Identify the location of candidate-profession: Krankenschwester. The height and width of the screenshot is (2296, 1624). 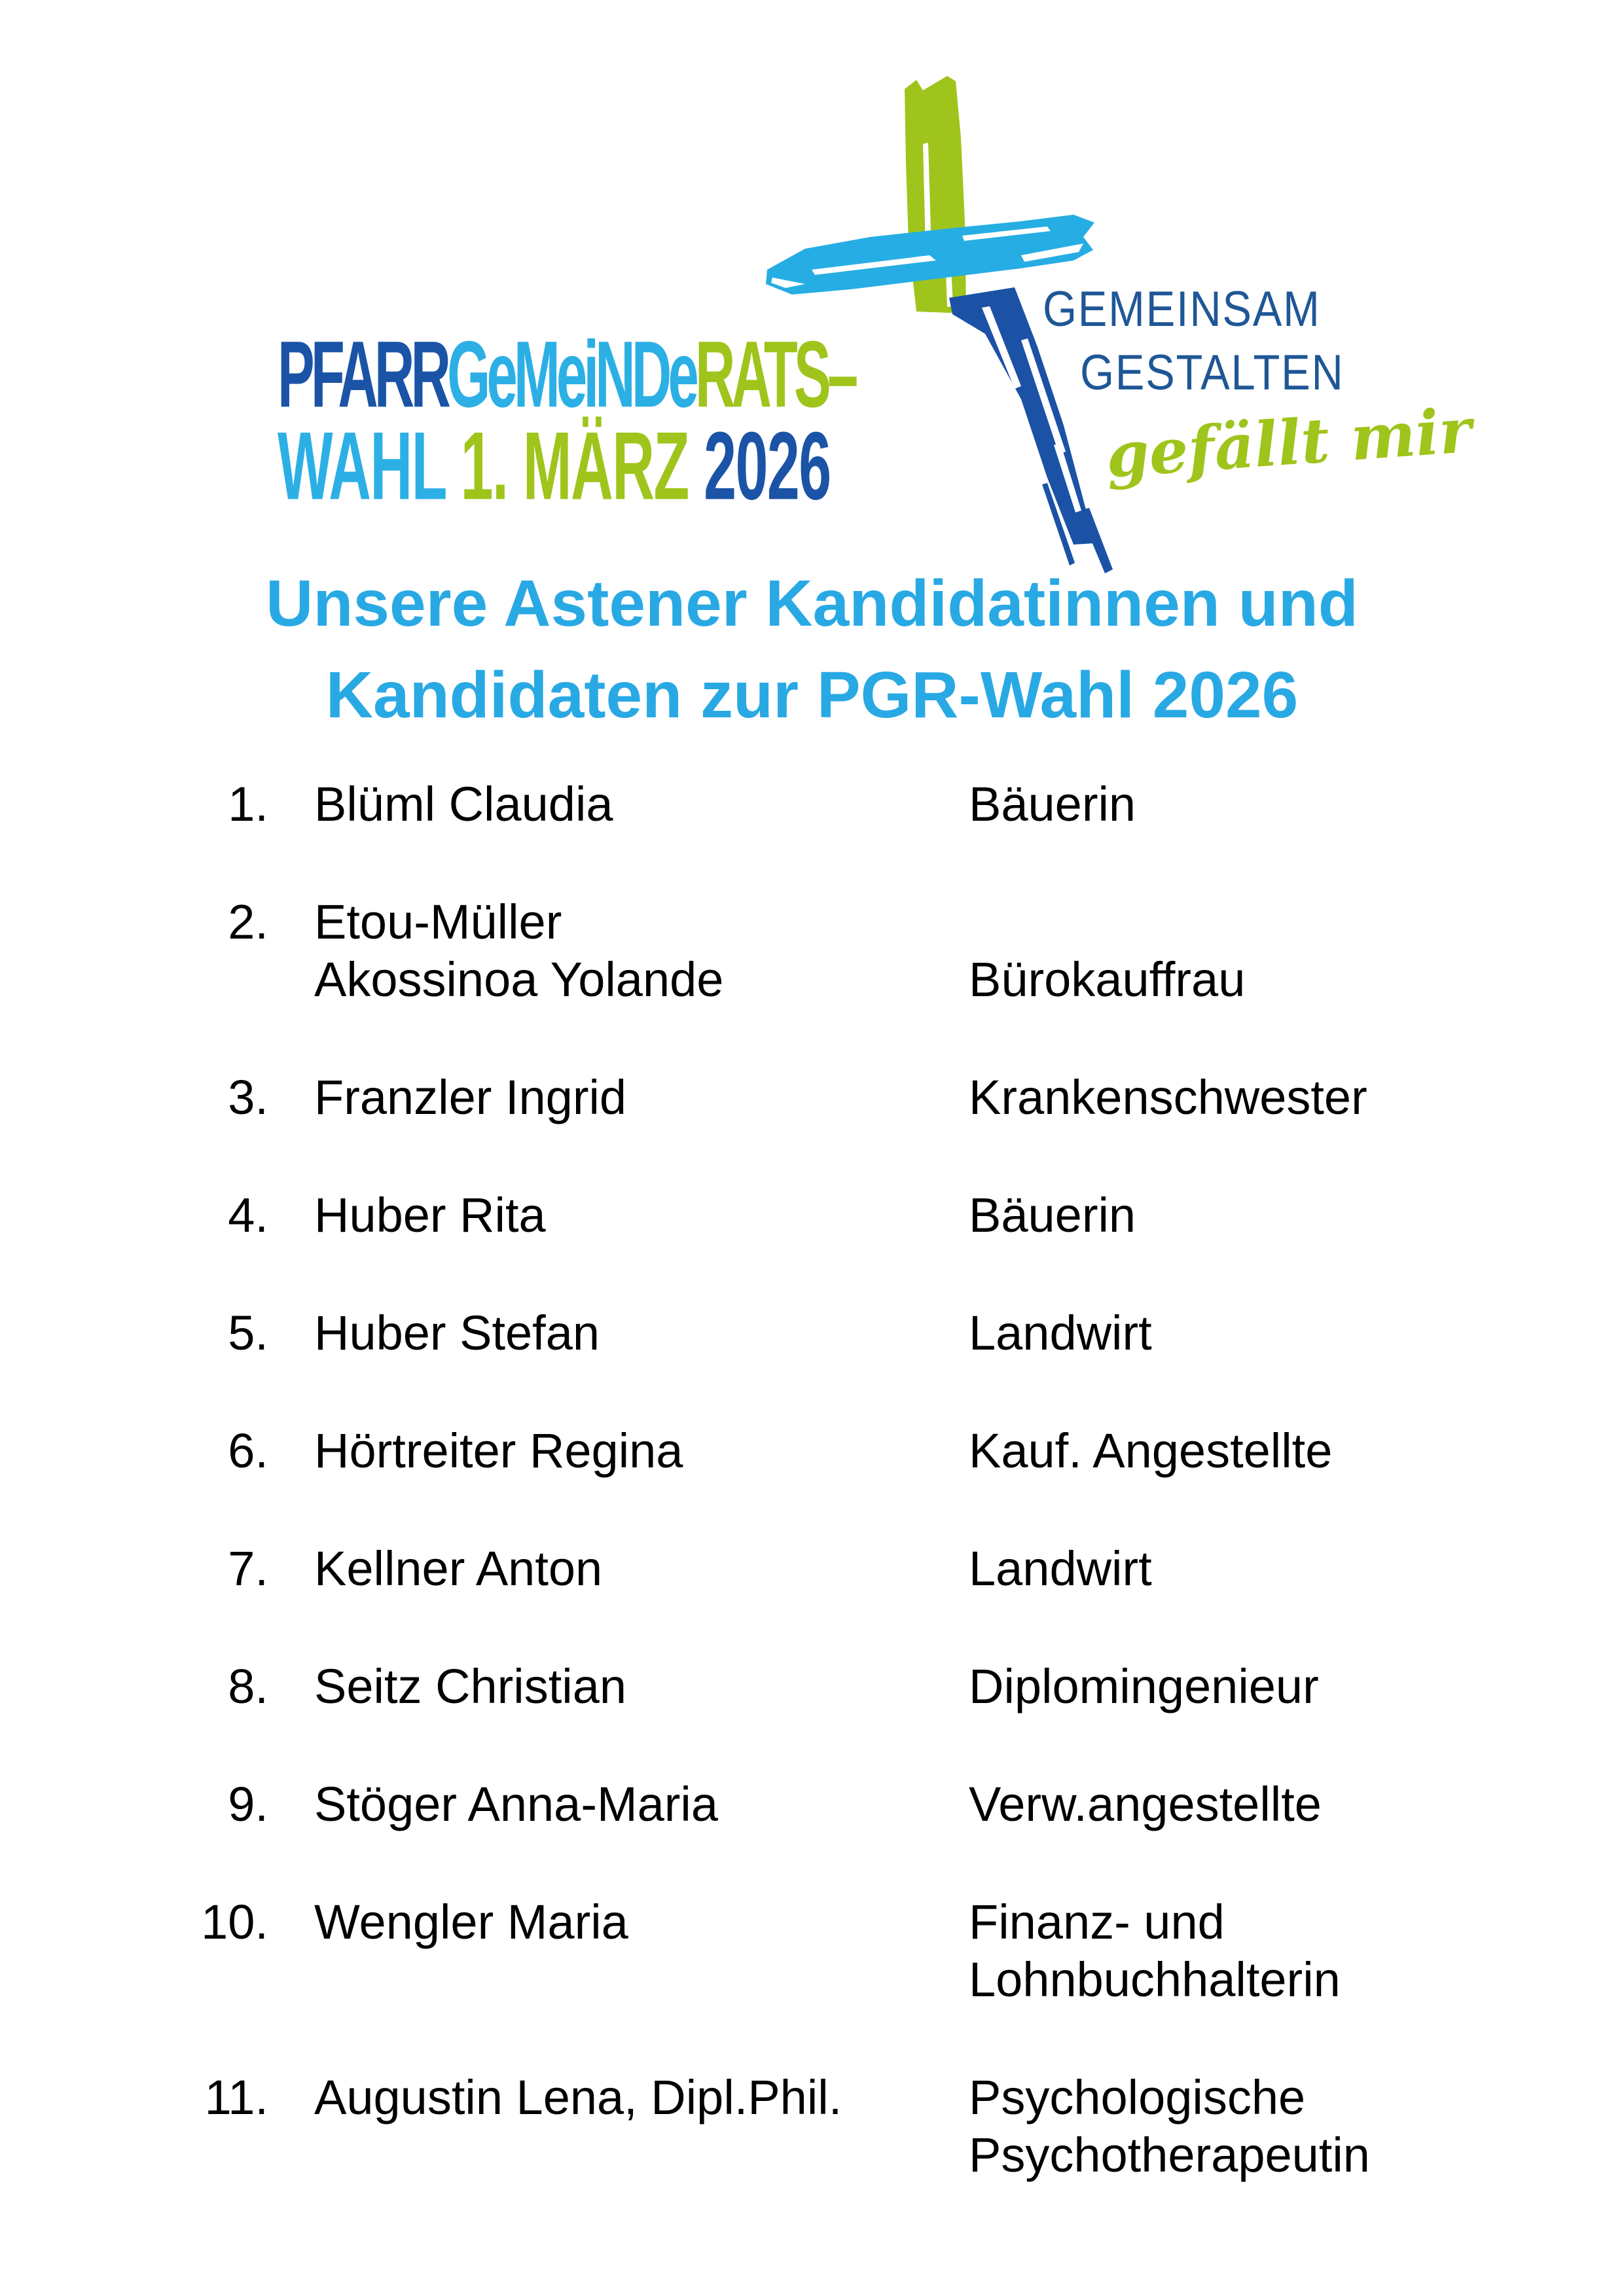
(1168, 1097).